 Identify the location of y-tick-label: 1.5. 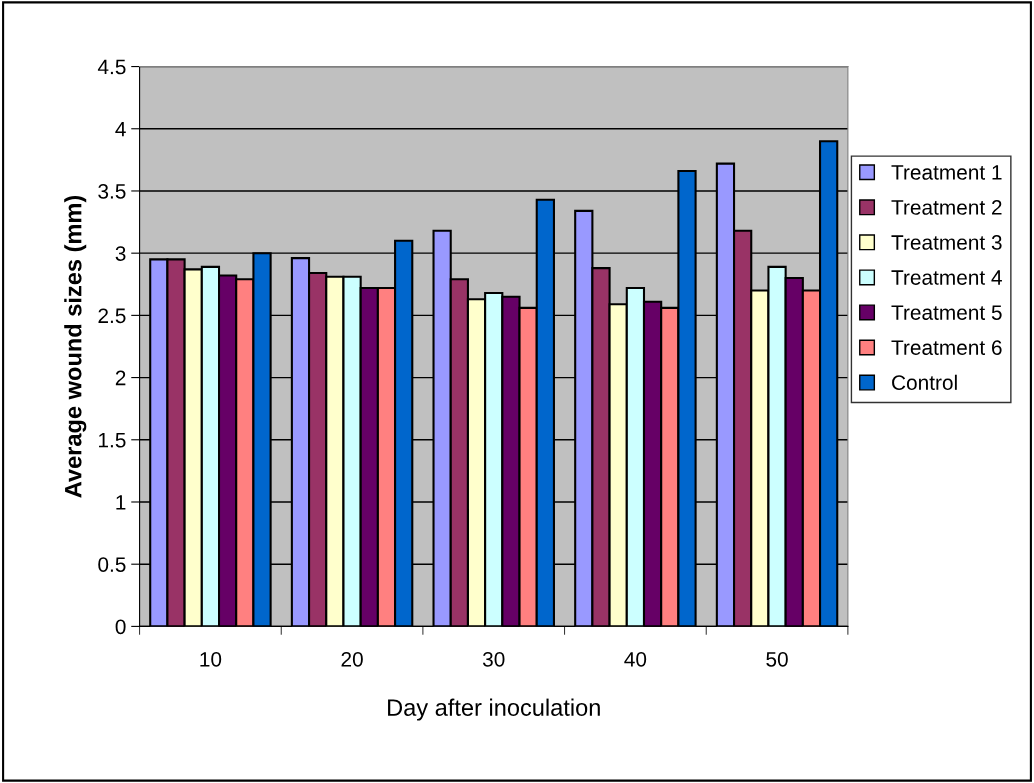
(112, 440).